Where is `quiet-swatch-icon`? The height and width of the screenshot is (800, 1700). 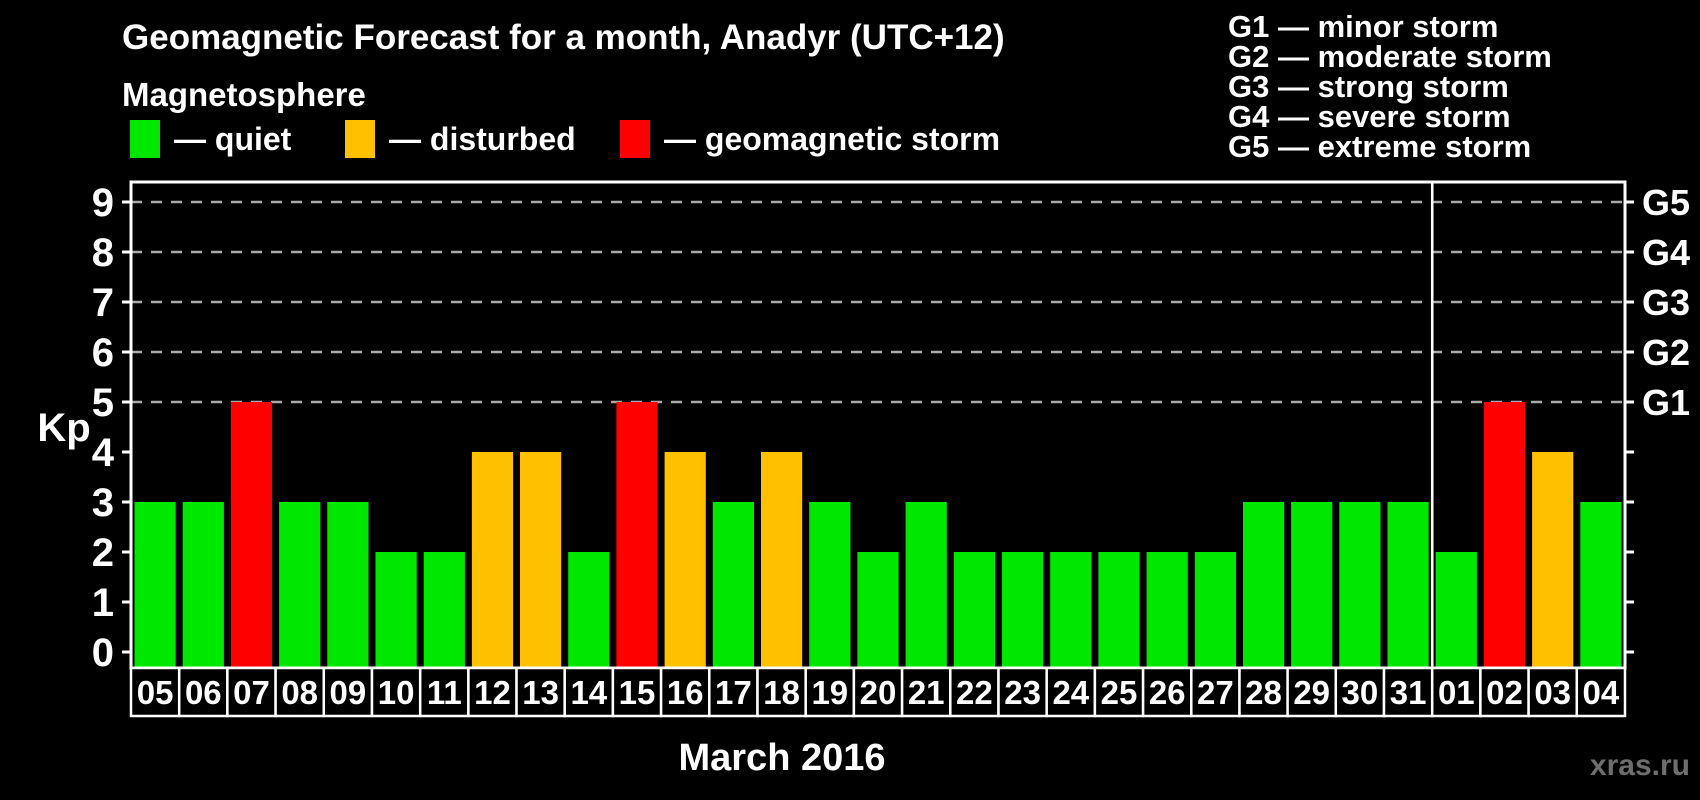
quiet-swatch-icon is located at coordinates (145, 139).